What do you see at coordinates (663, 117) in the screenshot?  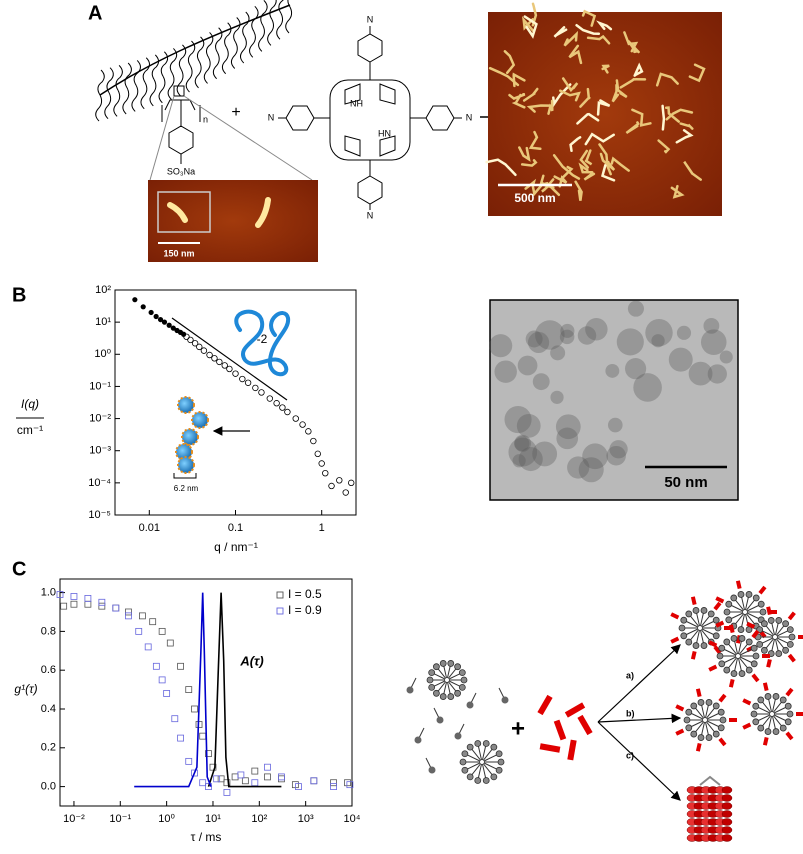 I see `afm-fiber` at bounding box center [663, 117].